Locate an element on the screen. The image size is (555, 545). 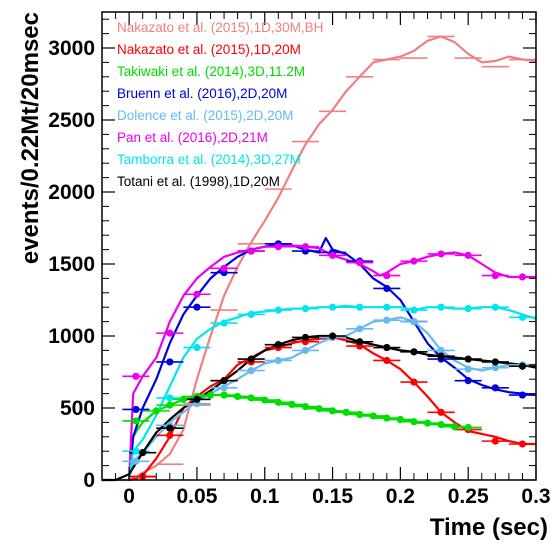
y-axis-title: events/0.22Mt/20msec is located at coordinates (30, 138).